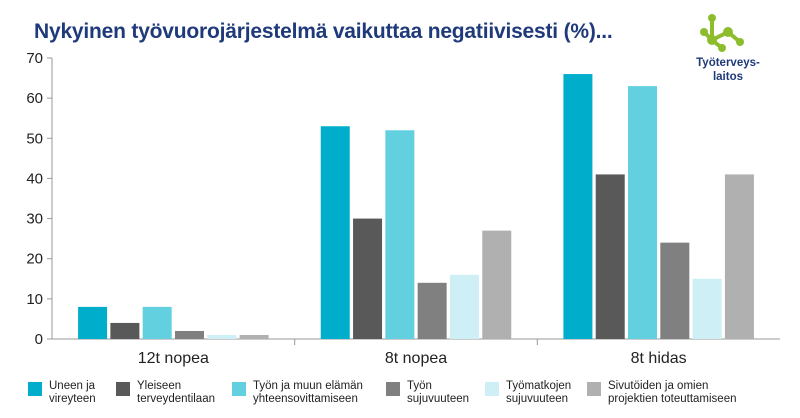  Describe the element at coordinates (34, 178) in the screenshot. I see `y-tick-label: 40` at that location.